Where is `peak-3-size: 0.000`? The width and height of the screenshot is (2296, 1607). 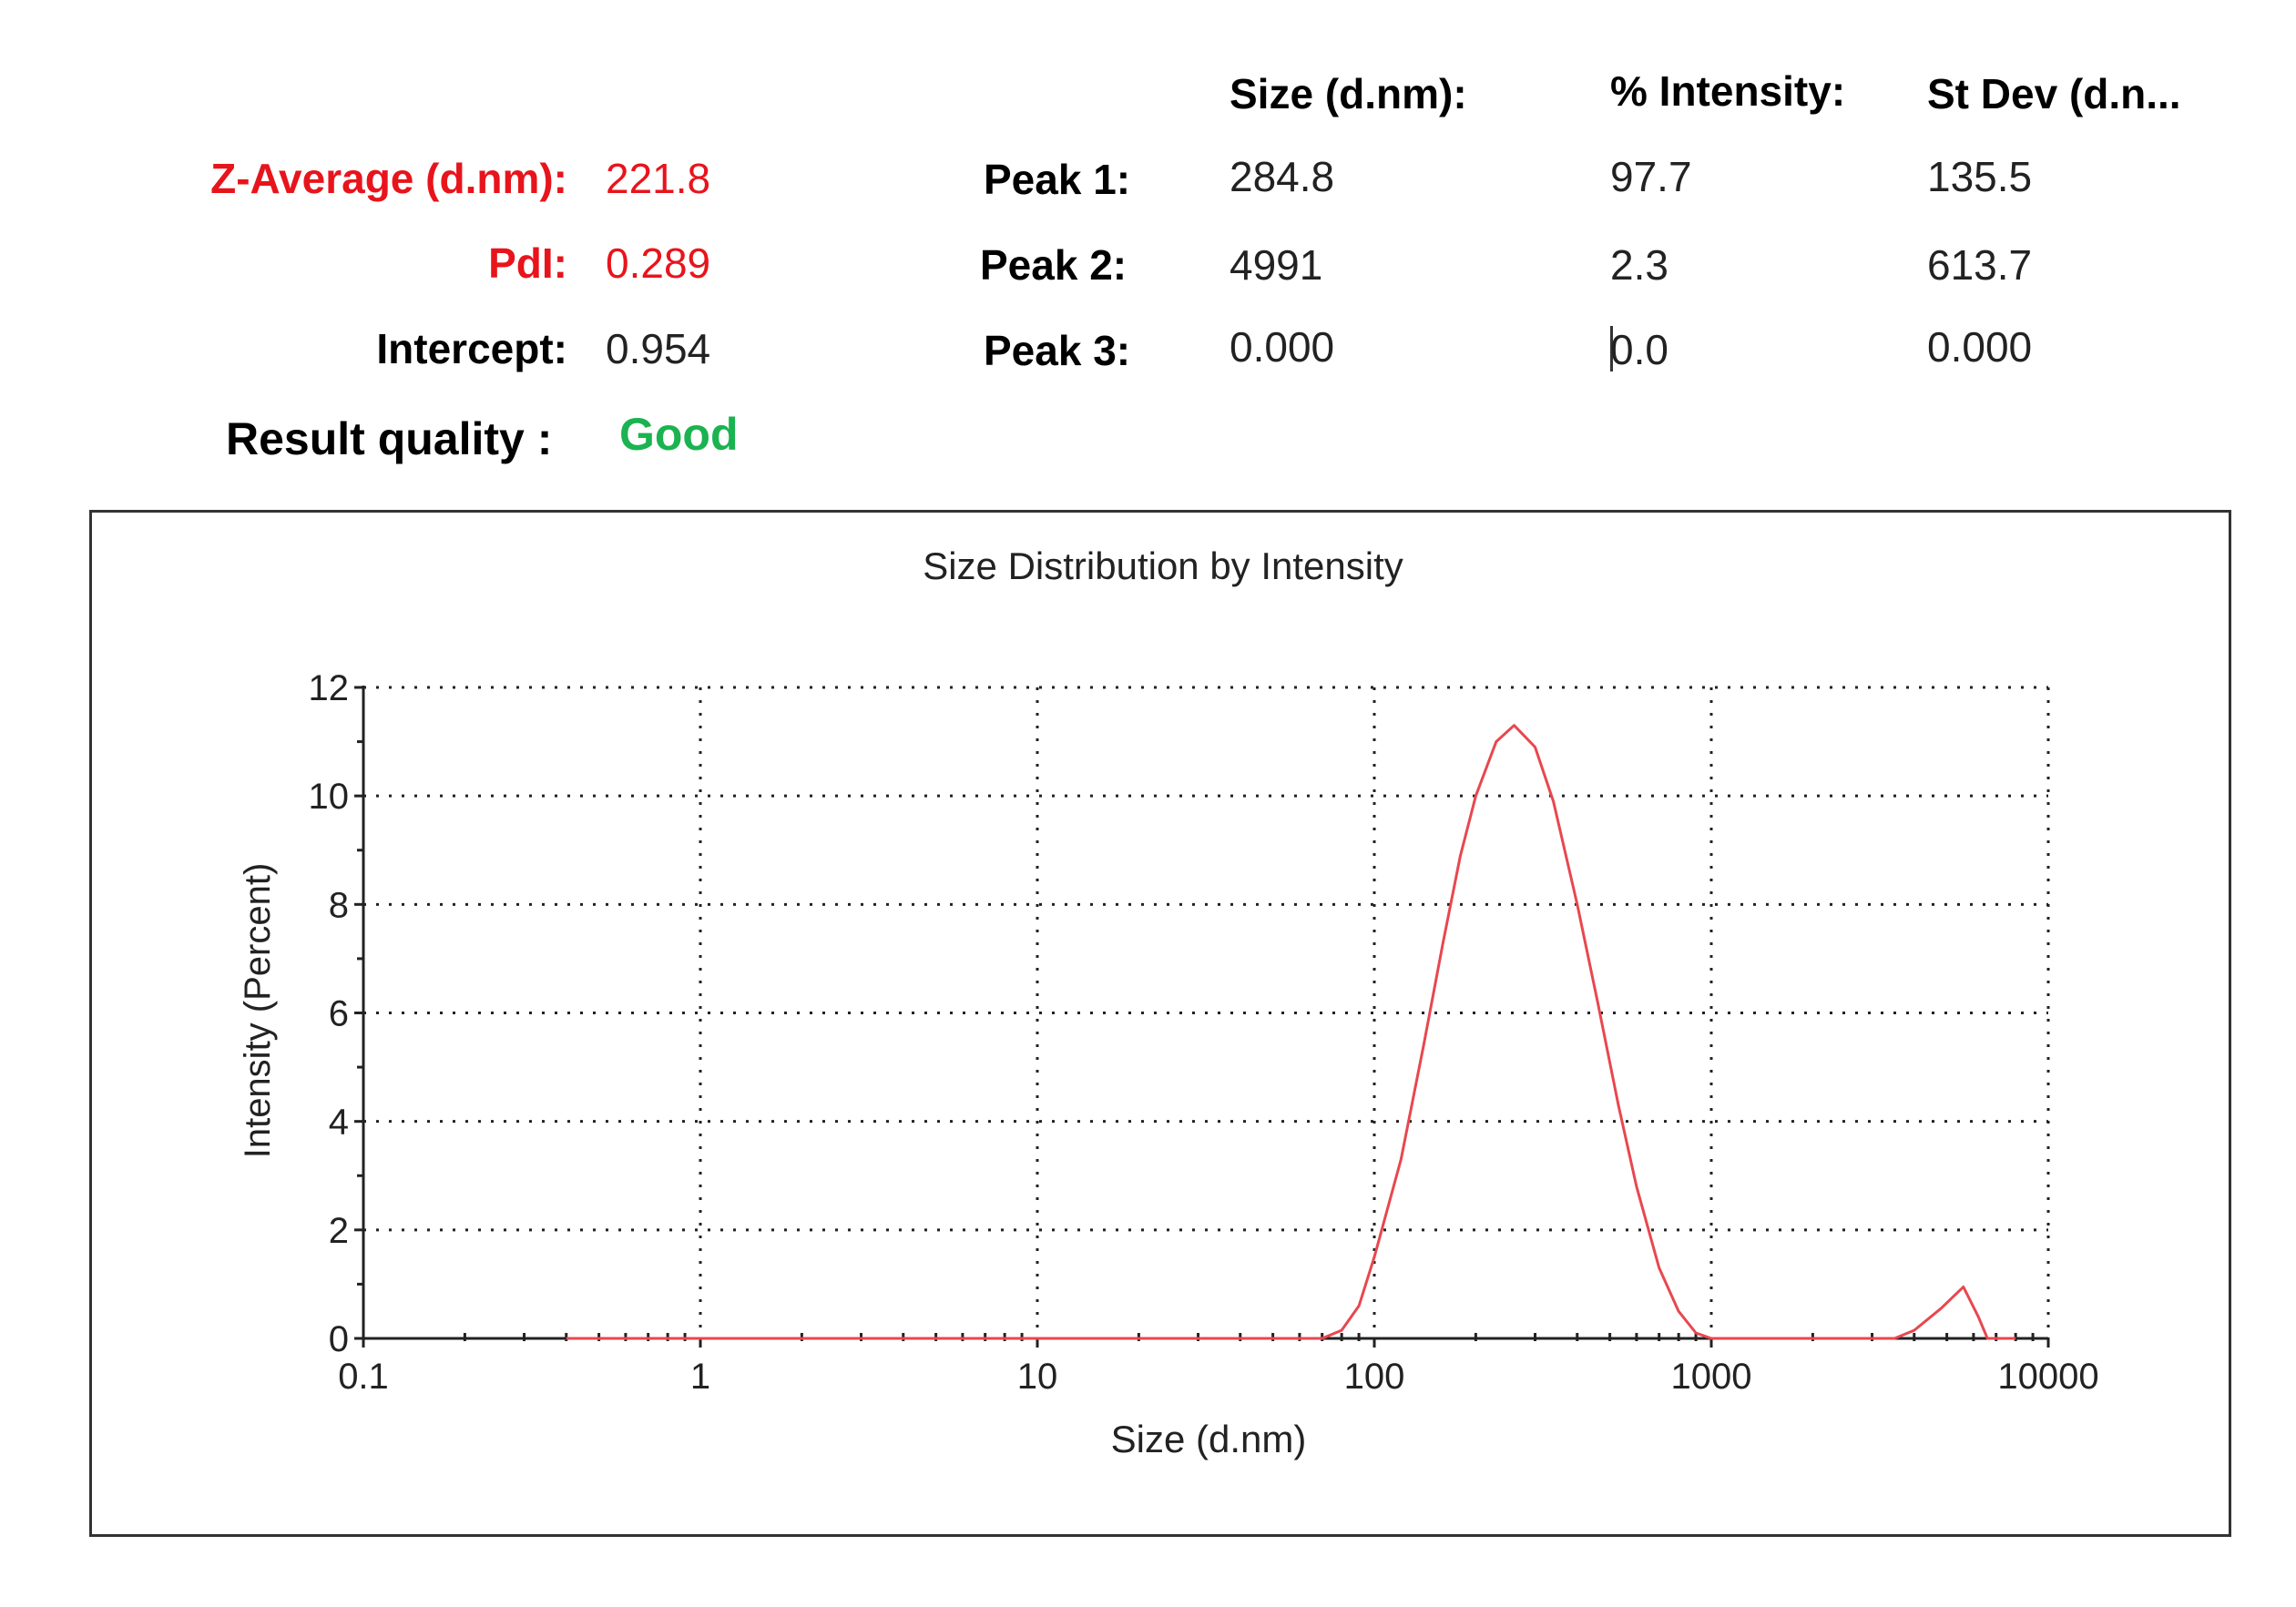 peak-3-size: 0.000 is located at coordinates (1282, 347).